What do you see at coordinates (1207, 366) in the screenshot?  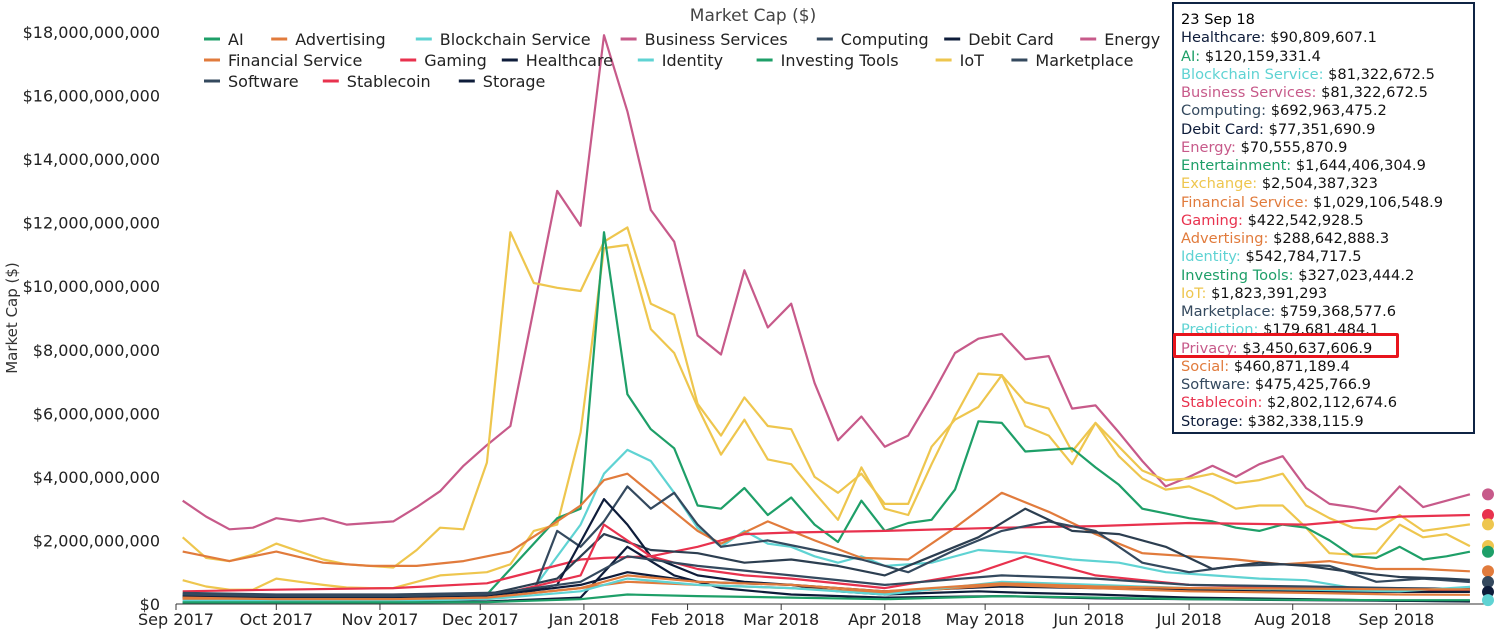 I see `tooltip-row-label: Social:` at bounding box center [1207, 366].